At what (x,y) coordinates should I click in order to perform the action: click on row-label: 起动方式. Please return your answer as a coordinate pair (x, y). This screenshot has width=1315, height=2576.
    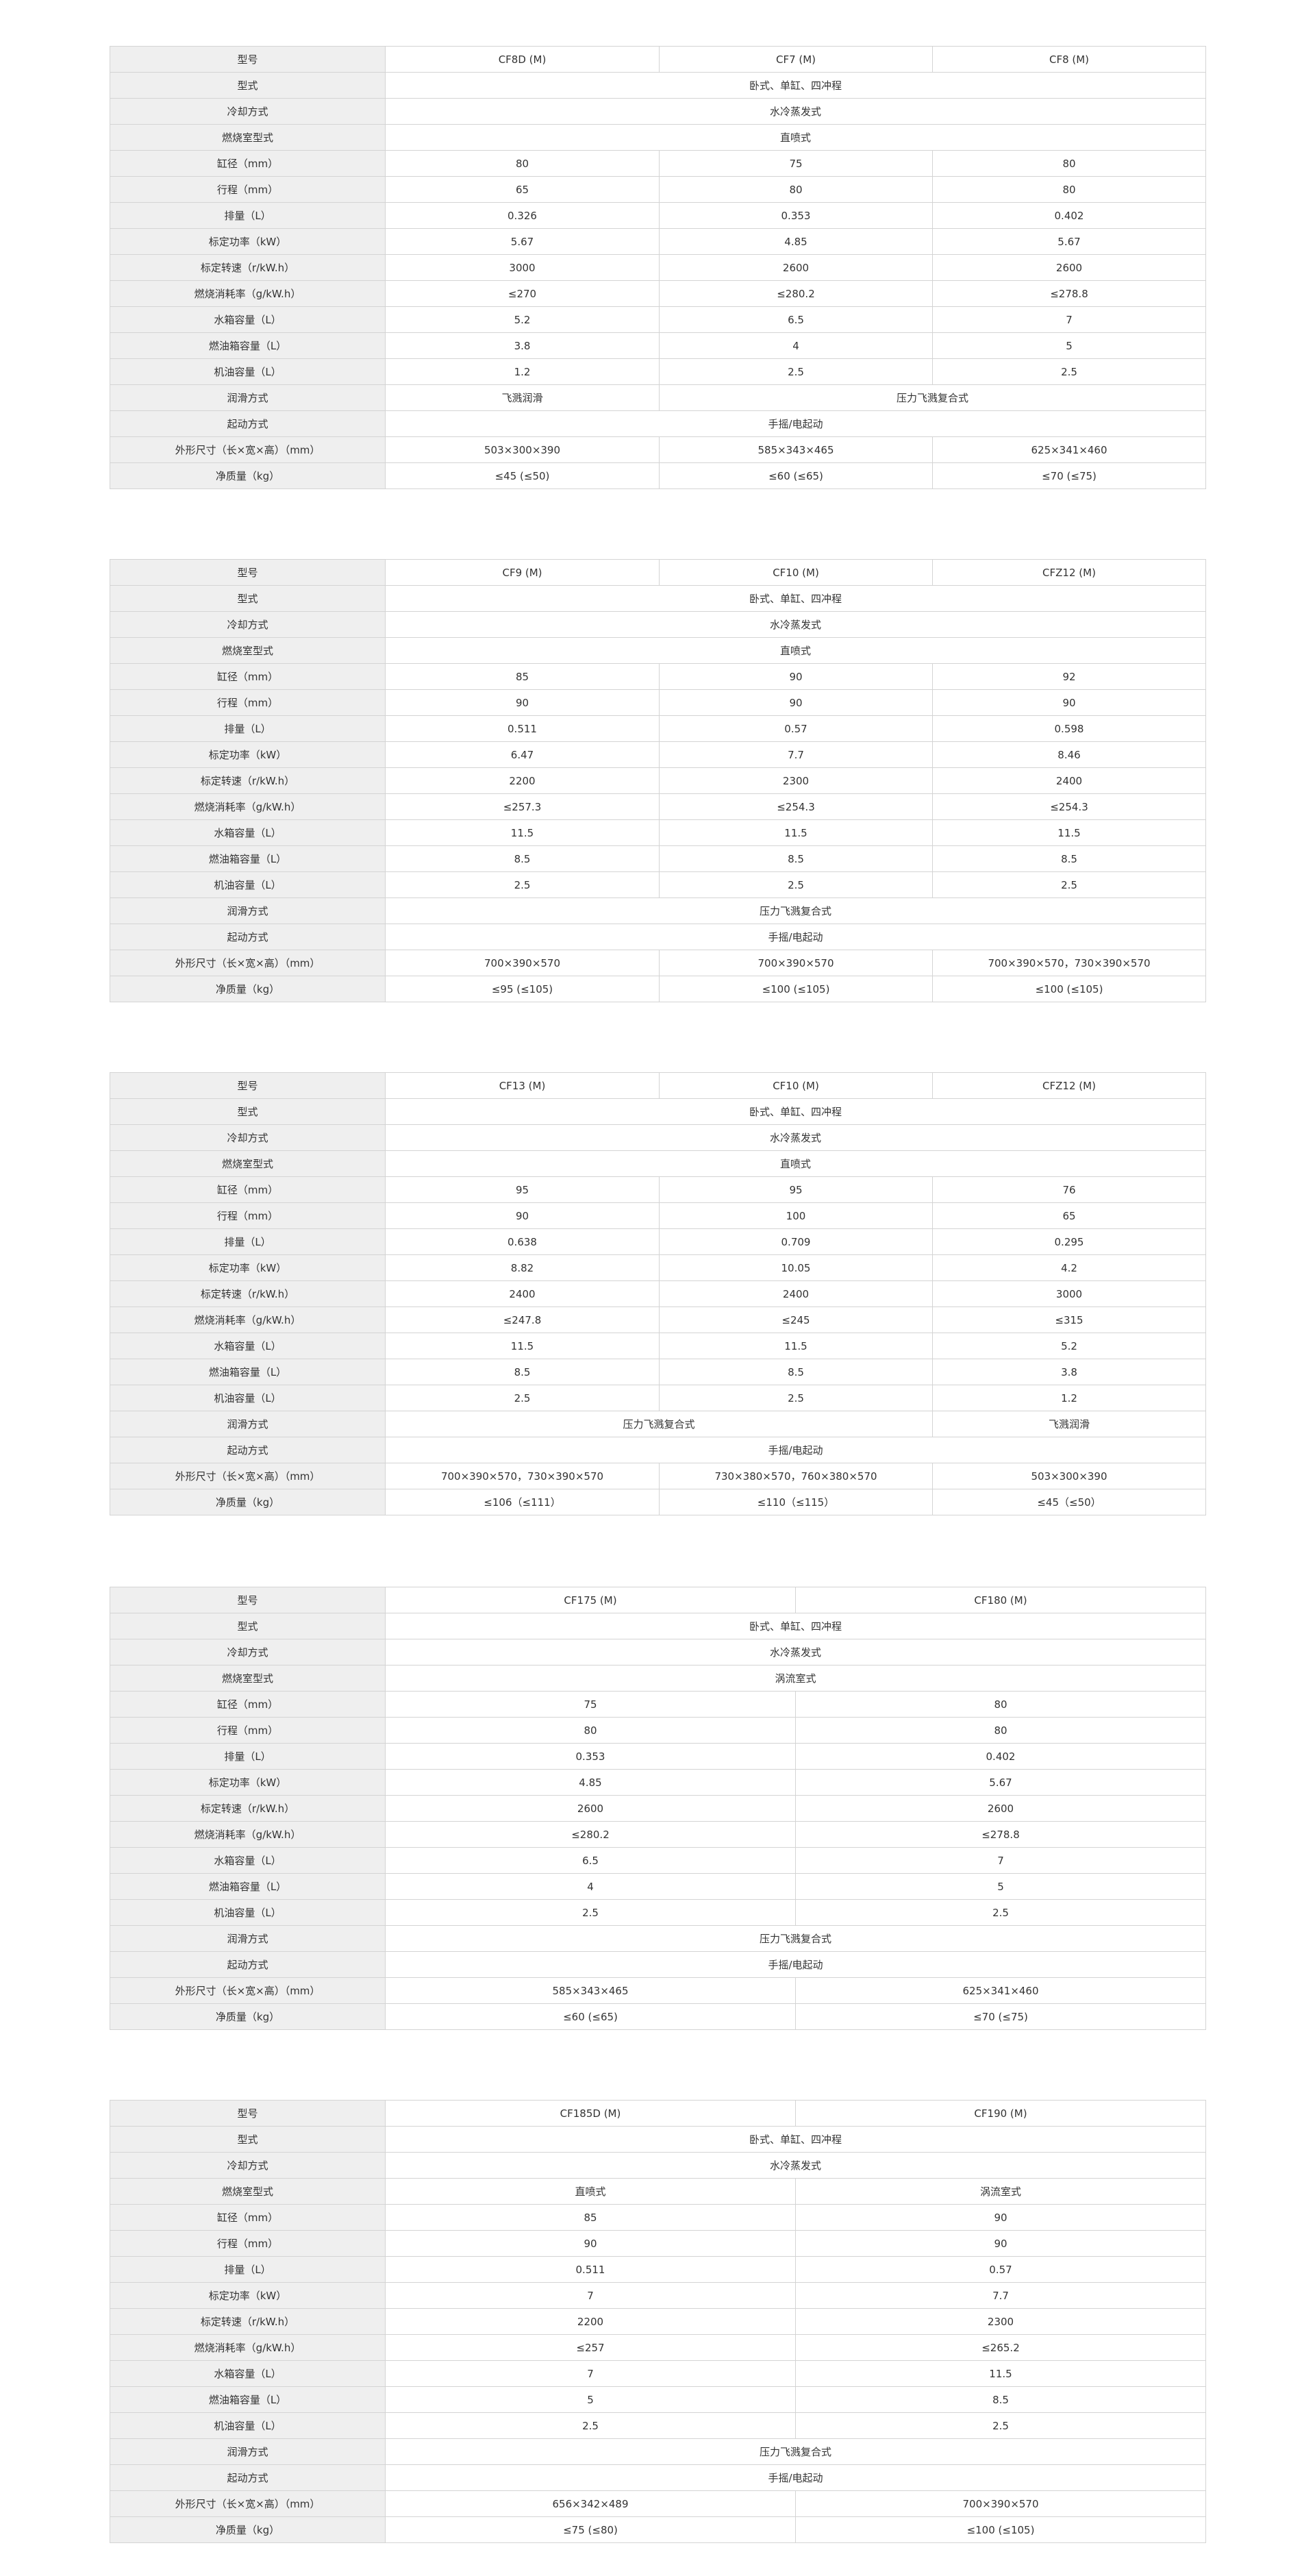
    Looking at the image, I should click on (248, 2477).